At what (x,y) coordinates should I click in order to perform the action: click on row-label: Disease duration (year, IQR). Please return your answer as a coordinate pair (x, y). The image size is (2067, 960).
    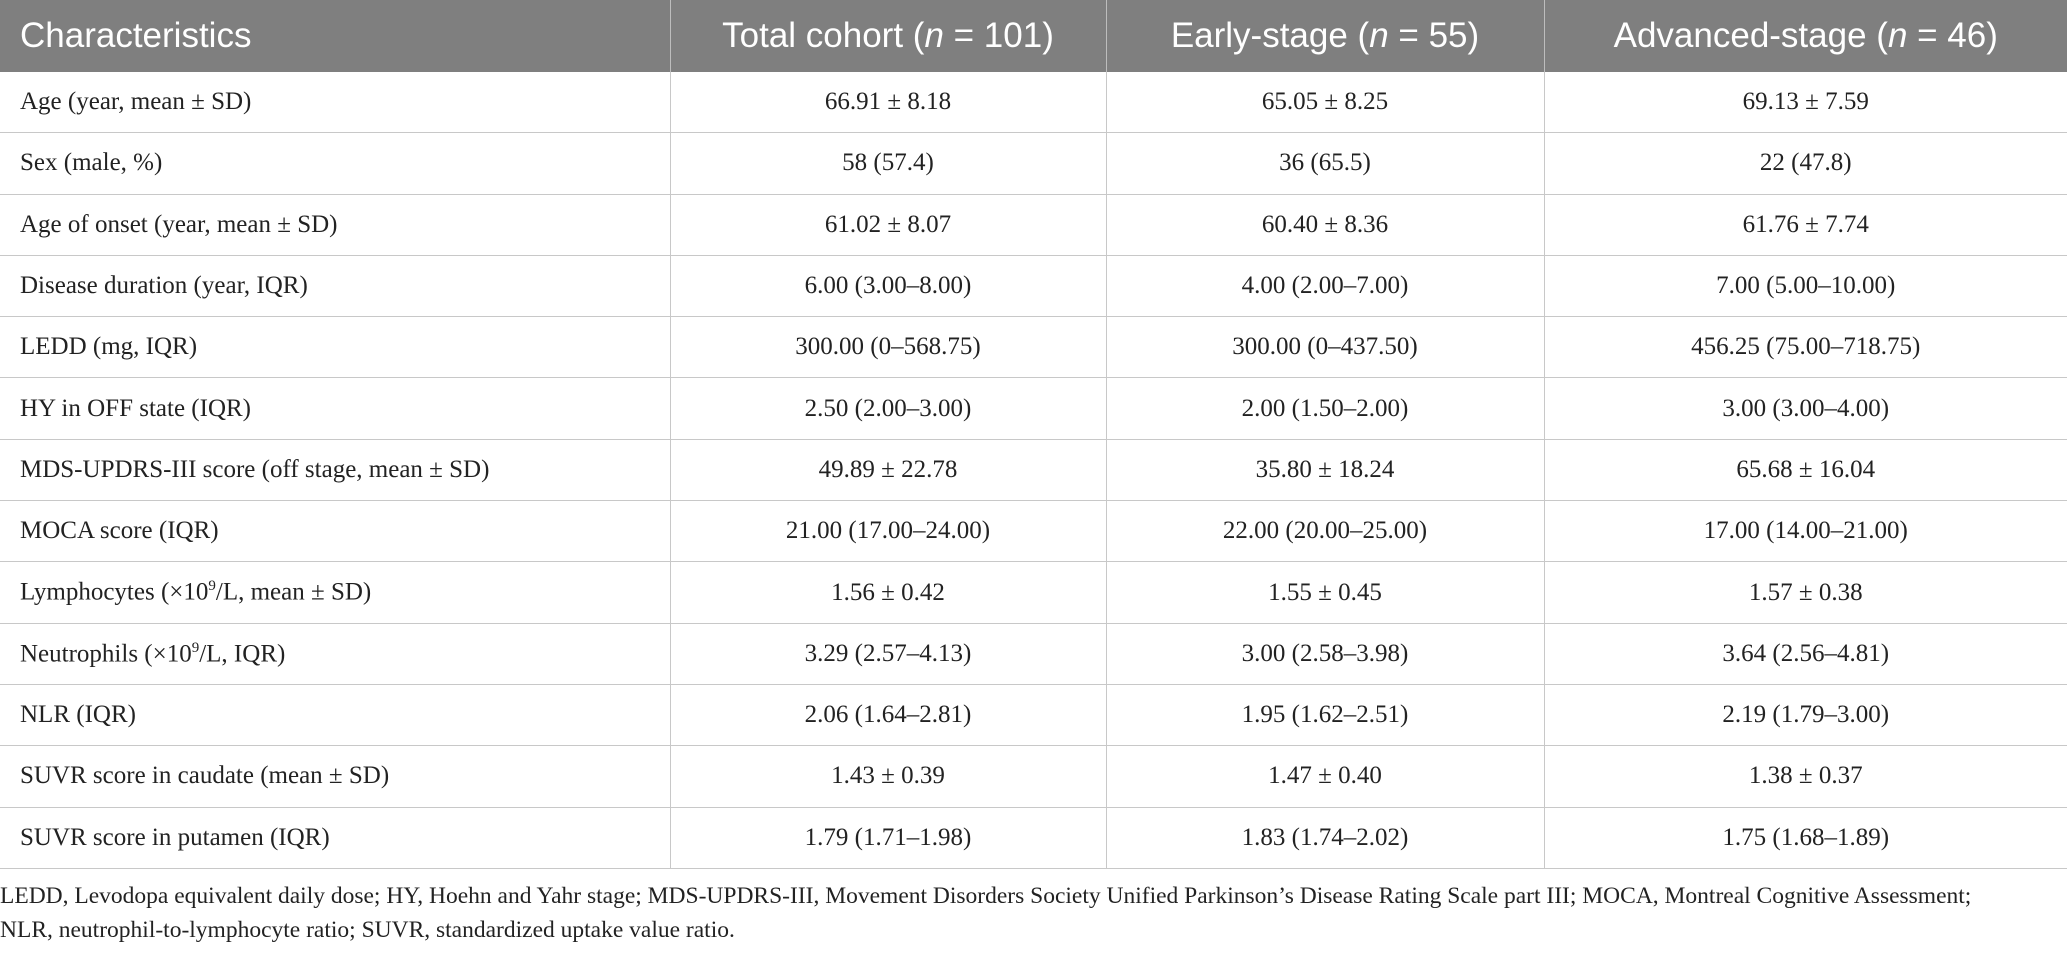
    Looking at the image, I should click on (335, 286).